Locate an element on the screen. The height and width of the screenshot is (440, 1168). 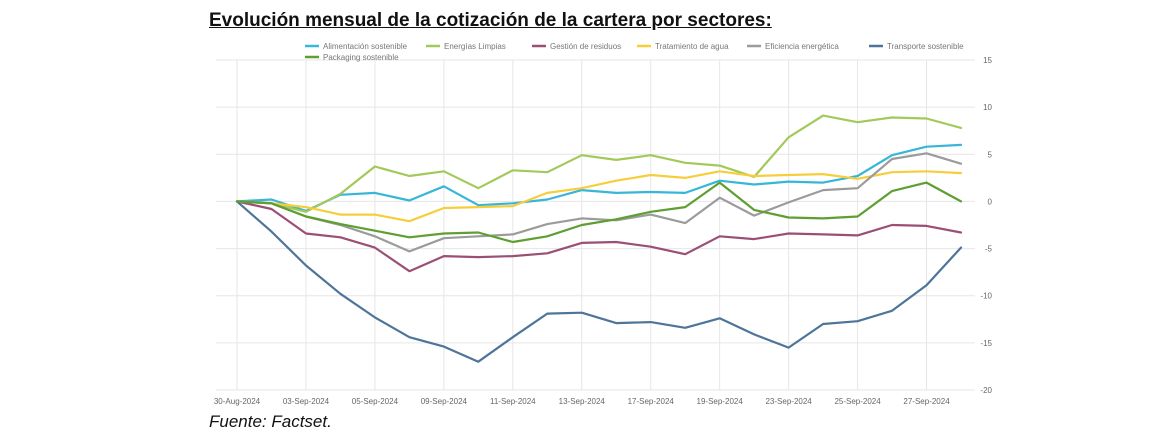
y-tick-label: -15 is located at coordinates (986, 343).